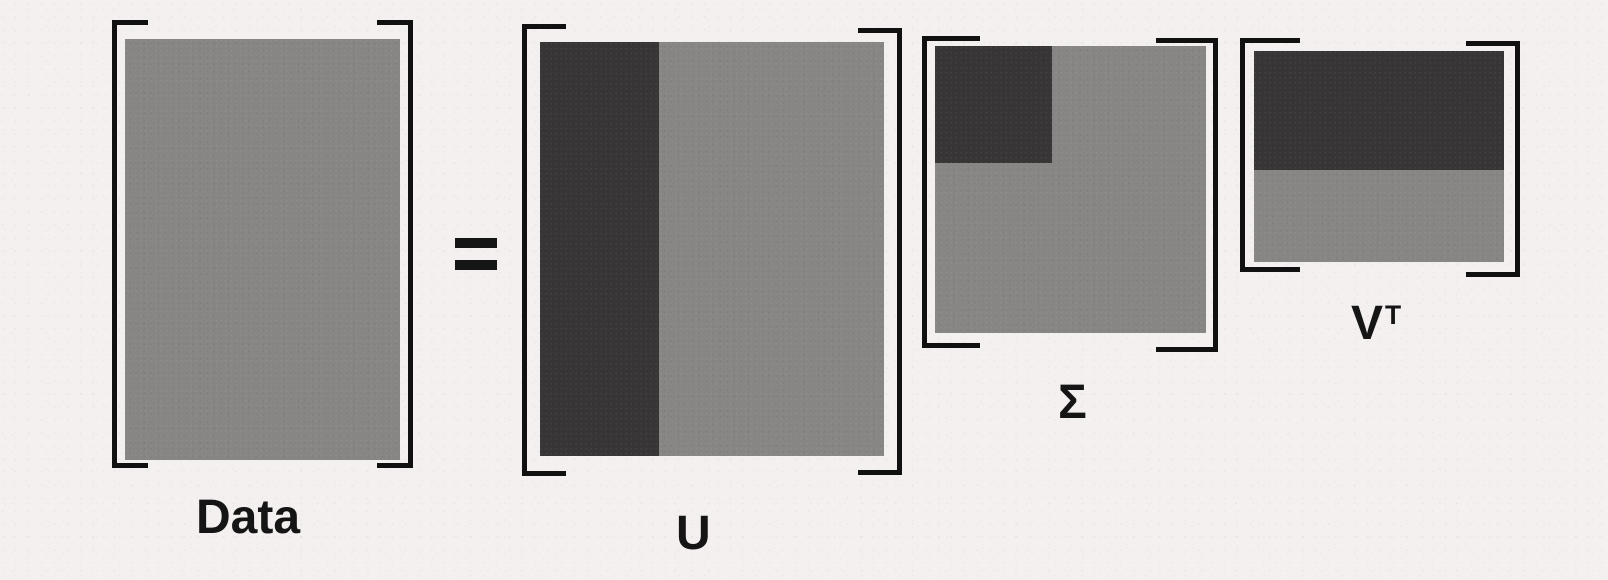  Describe the element at coordinates (951, 192) in the screenshot. I see `sigma-left-bracket` at that location.